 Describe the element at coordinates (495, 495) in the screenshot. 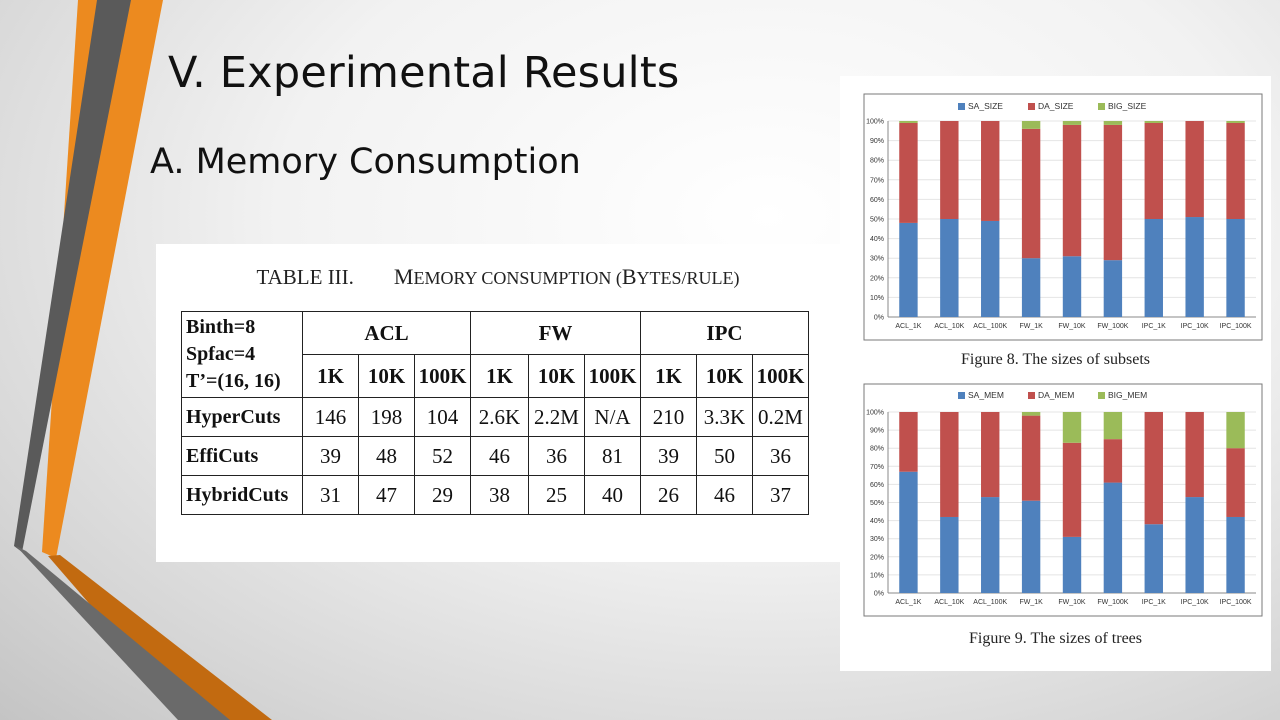

I see `table-row: HybridCuts 31 47 29 38 25 40 26 46 37` at that location.